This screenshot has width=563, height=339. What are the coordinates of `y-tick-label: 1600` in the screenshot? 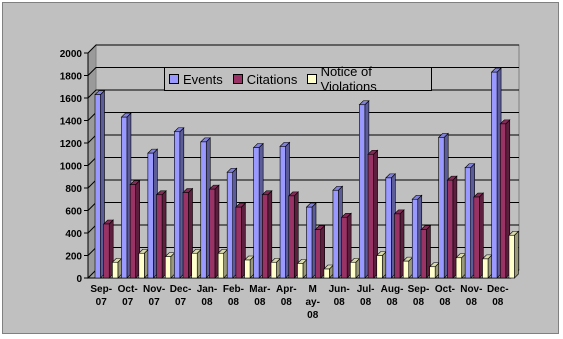 It's located at (71, 99).